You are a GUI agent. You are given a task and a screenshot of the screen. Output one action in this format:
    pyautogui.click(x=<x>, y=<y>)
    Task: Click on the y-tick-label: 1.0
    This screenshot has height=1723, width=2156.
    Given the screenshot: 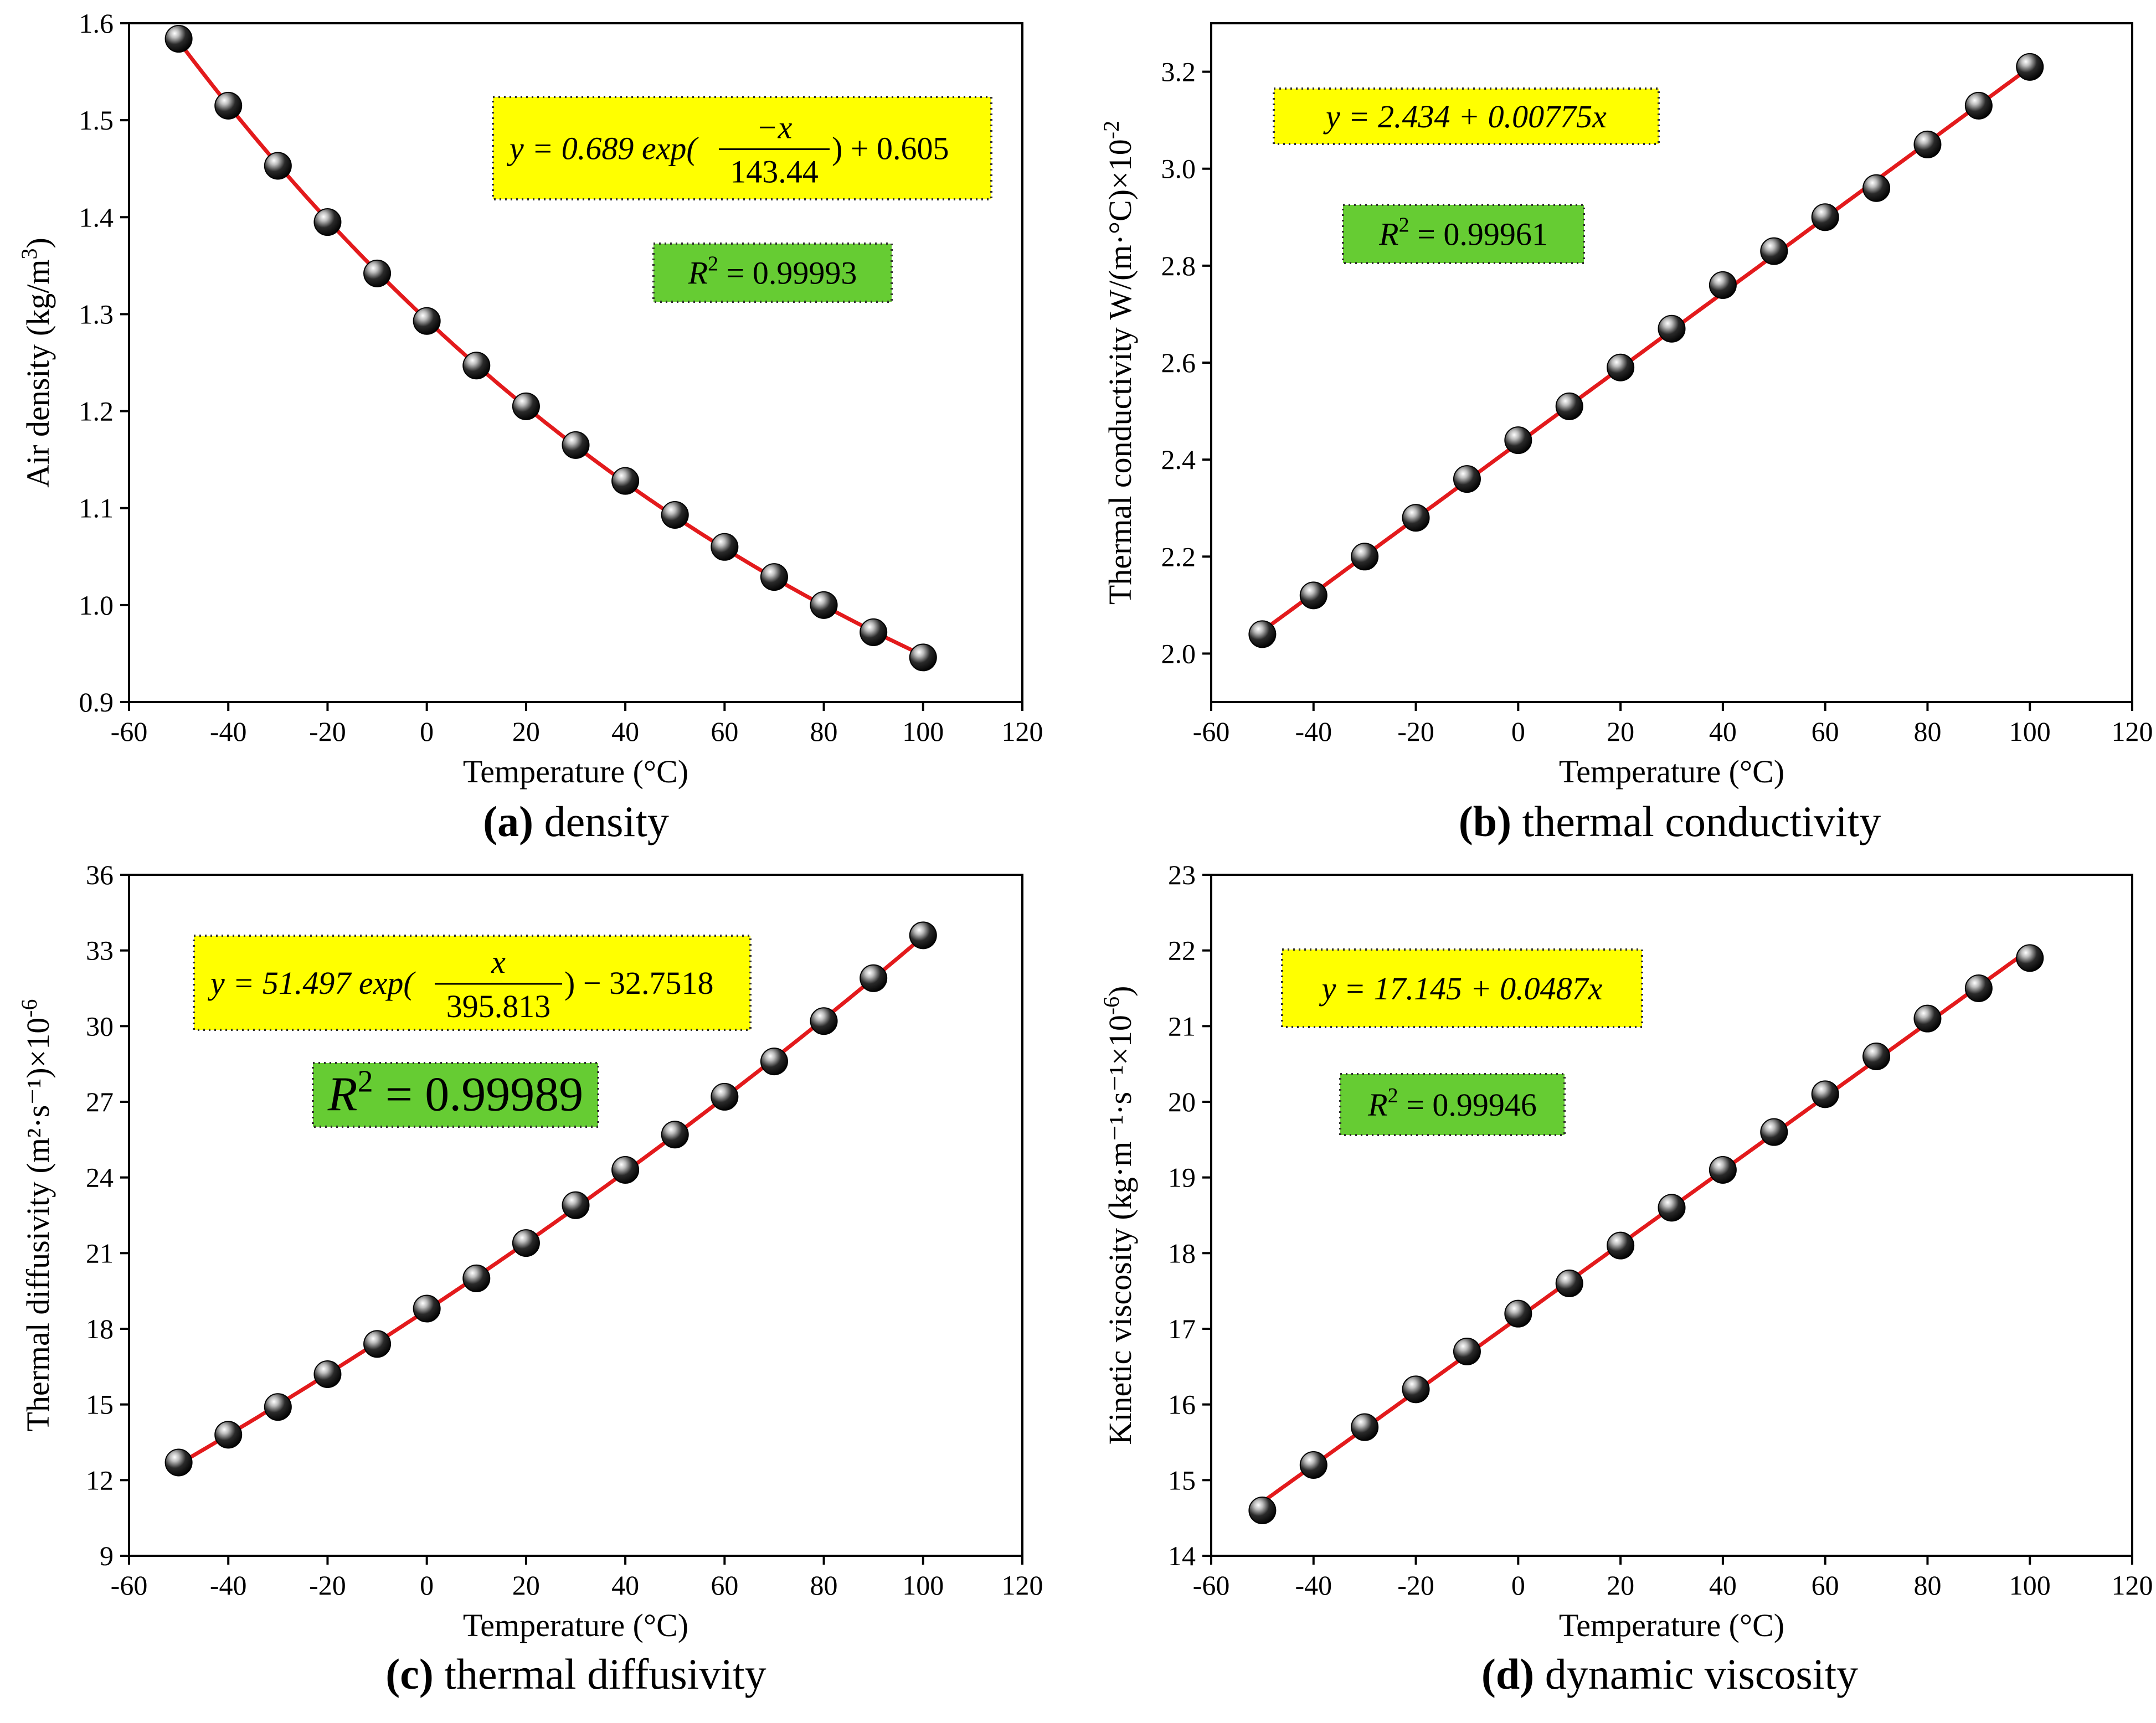 What is the action you would take?
    pyautogui.click(x=97, y=606)
    